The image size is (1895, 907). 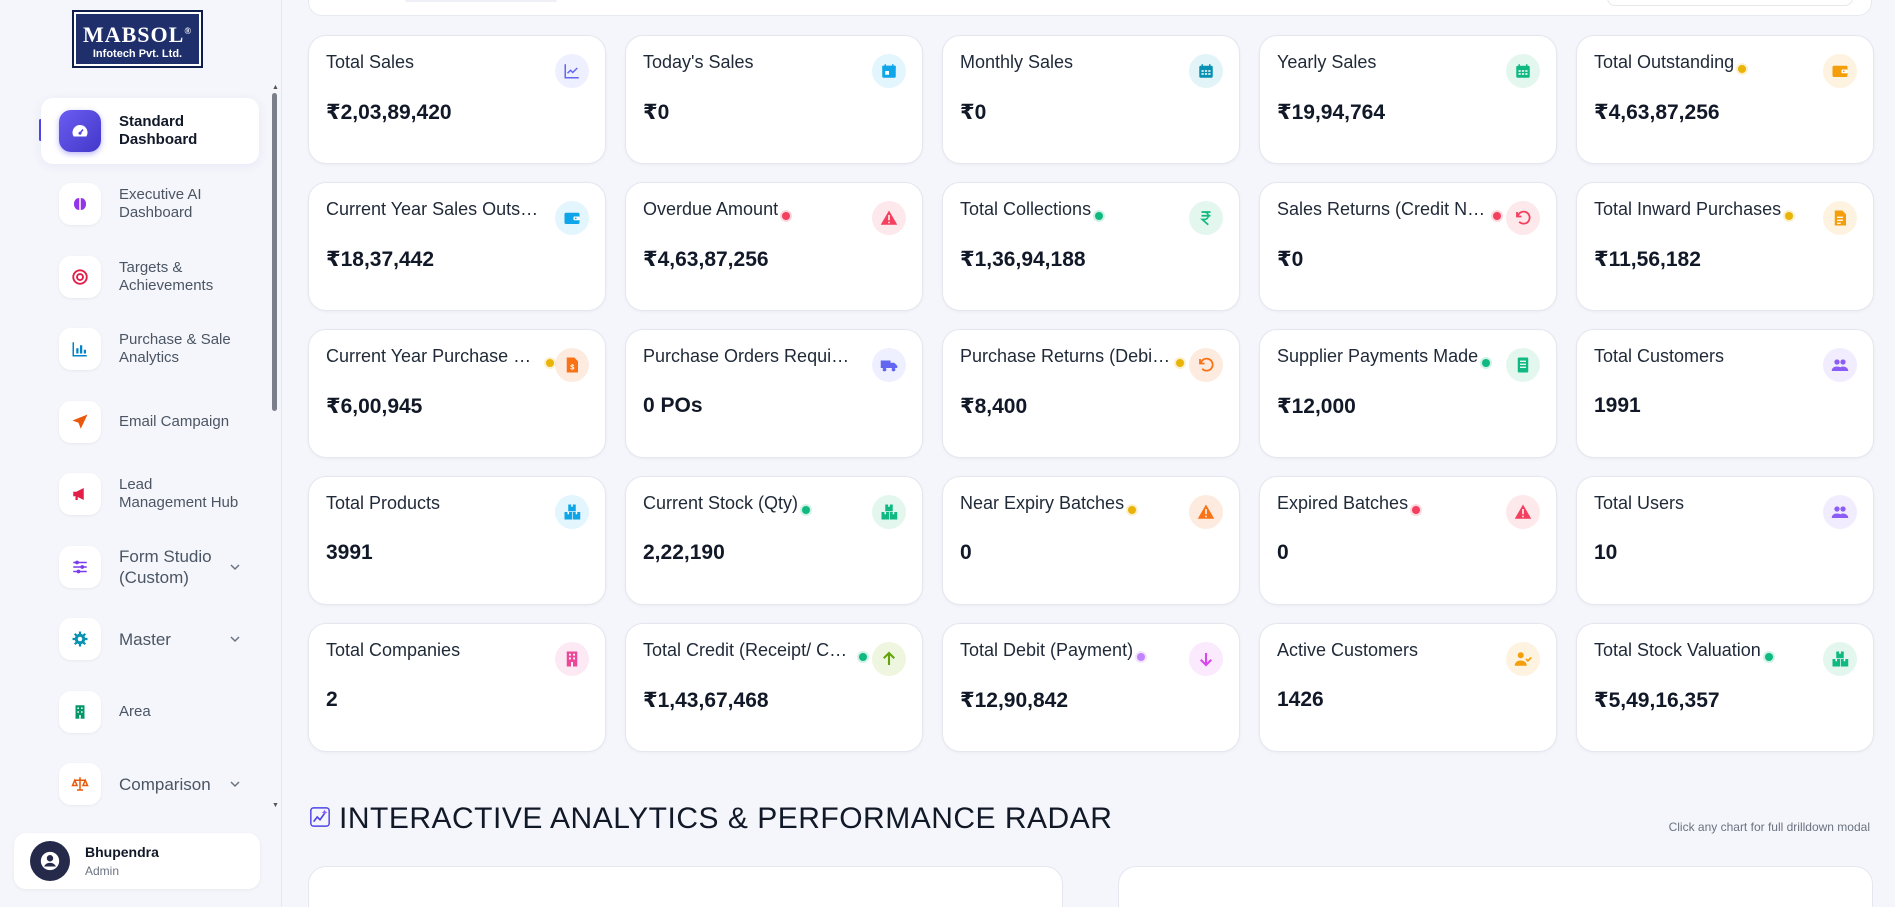 What do you see at coordinates (137, 39) in the screenshot?
I see `company-logo: MABSOL® Infotech Pvt. Ltd.` at bounding box center [137, 39].